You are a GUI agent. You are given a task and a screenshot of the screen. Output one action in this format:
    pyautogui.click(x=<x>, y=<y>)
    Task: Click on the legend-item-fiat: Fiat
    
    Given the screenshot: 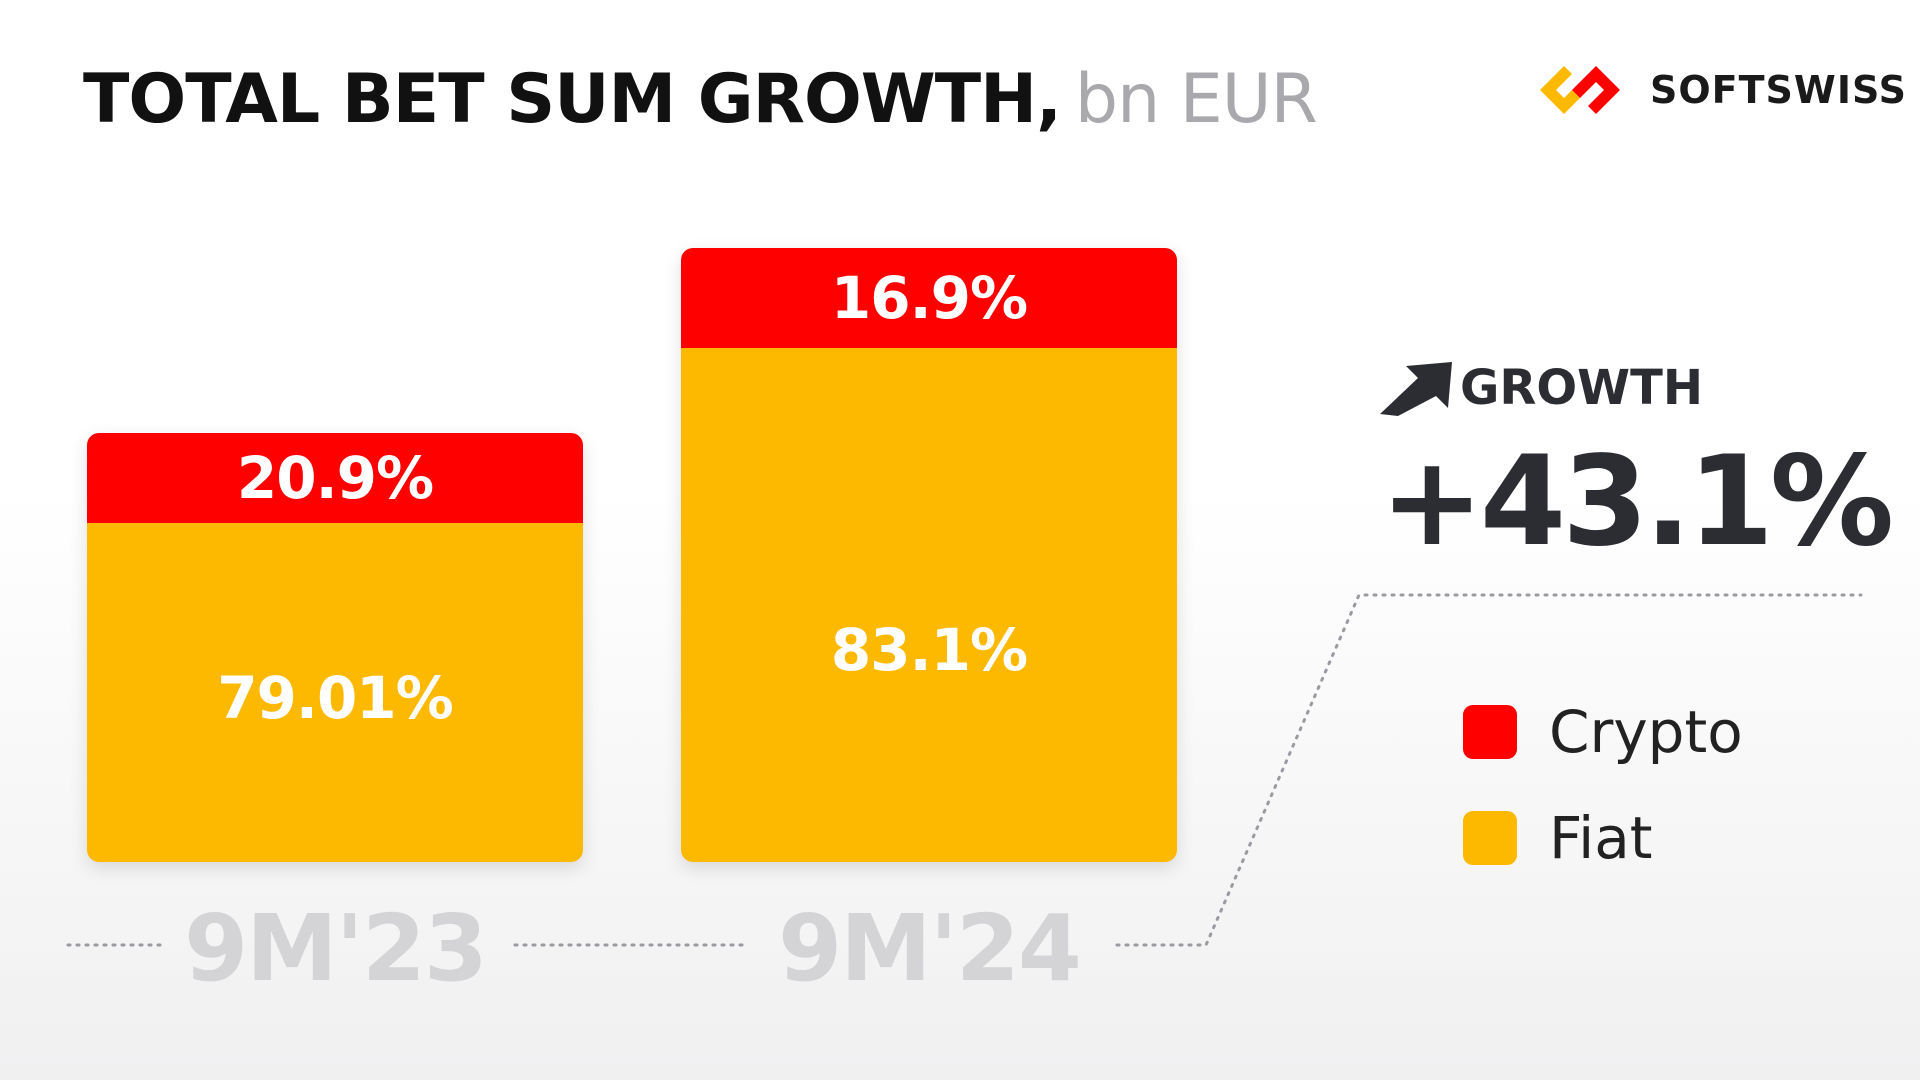 What is the action you would take?
    pyautogui.click(x=1558, y=838)
    